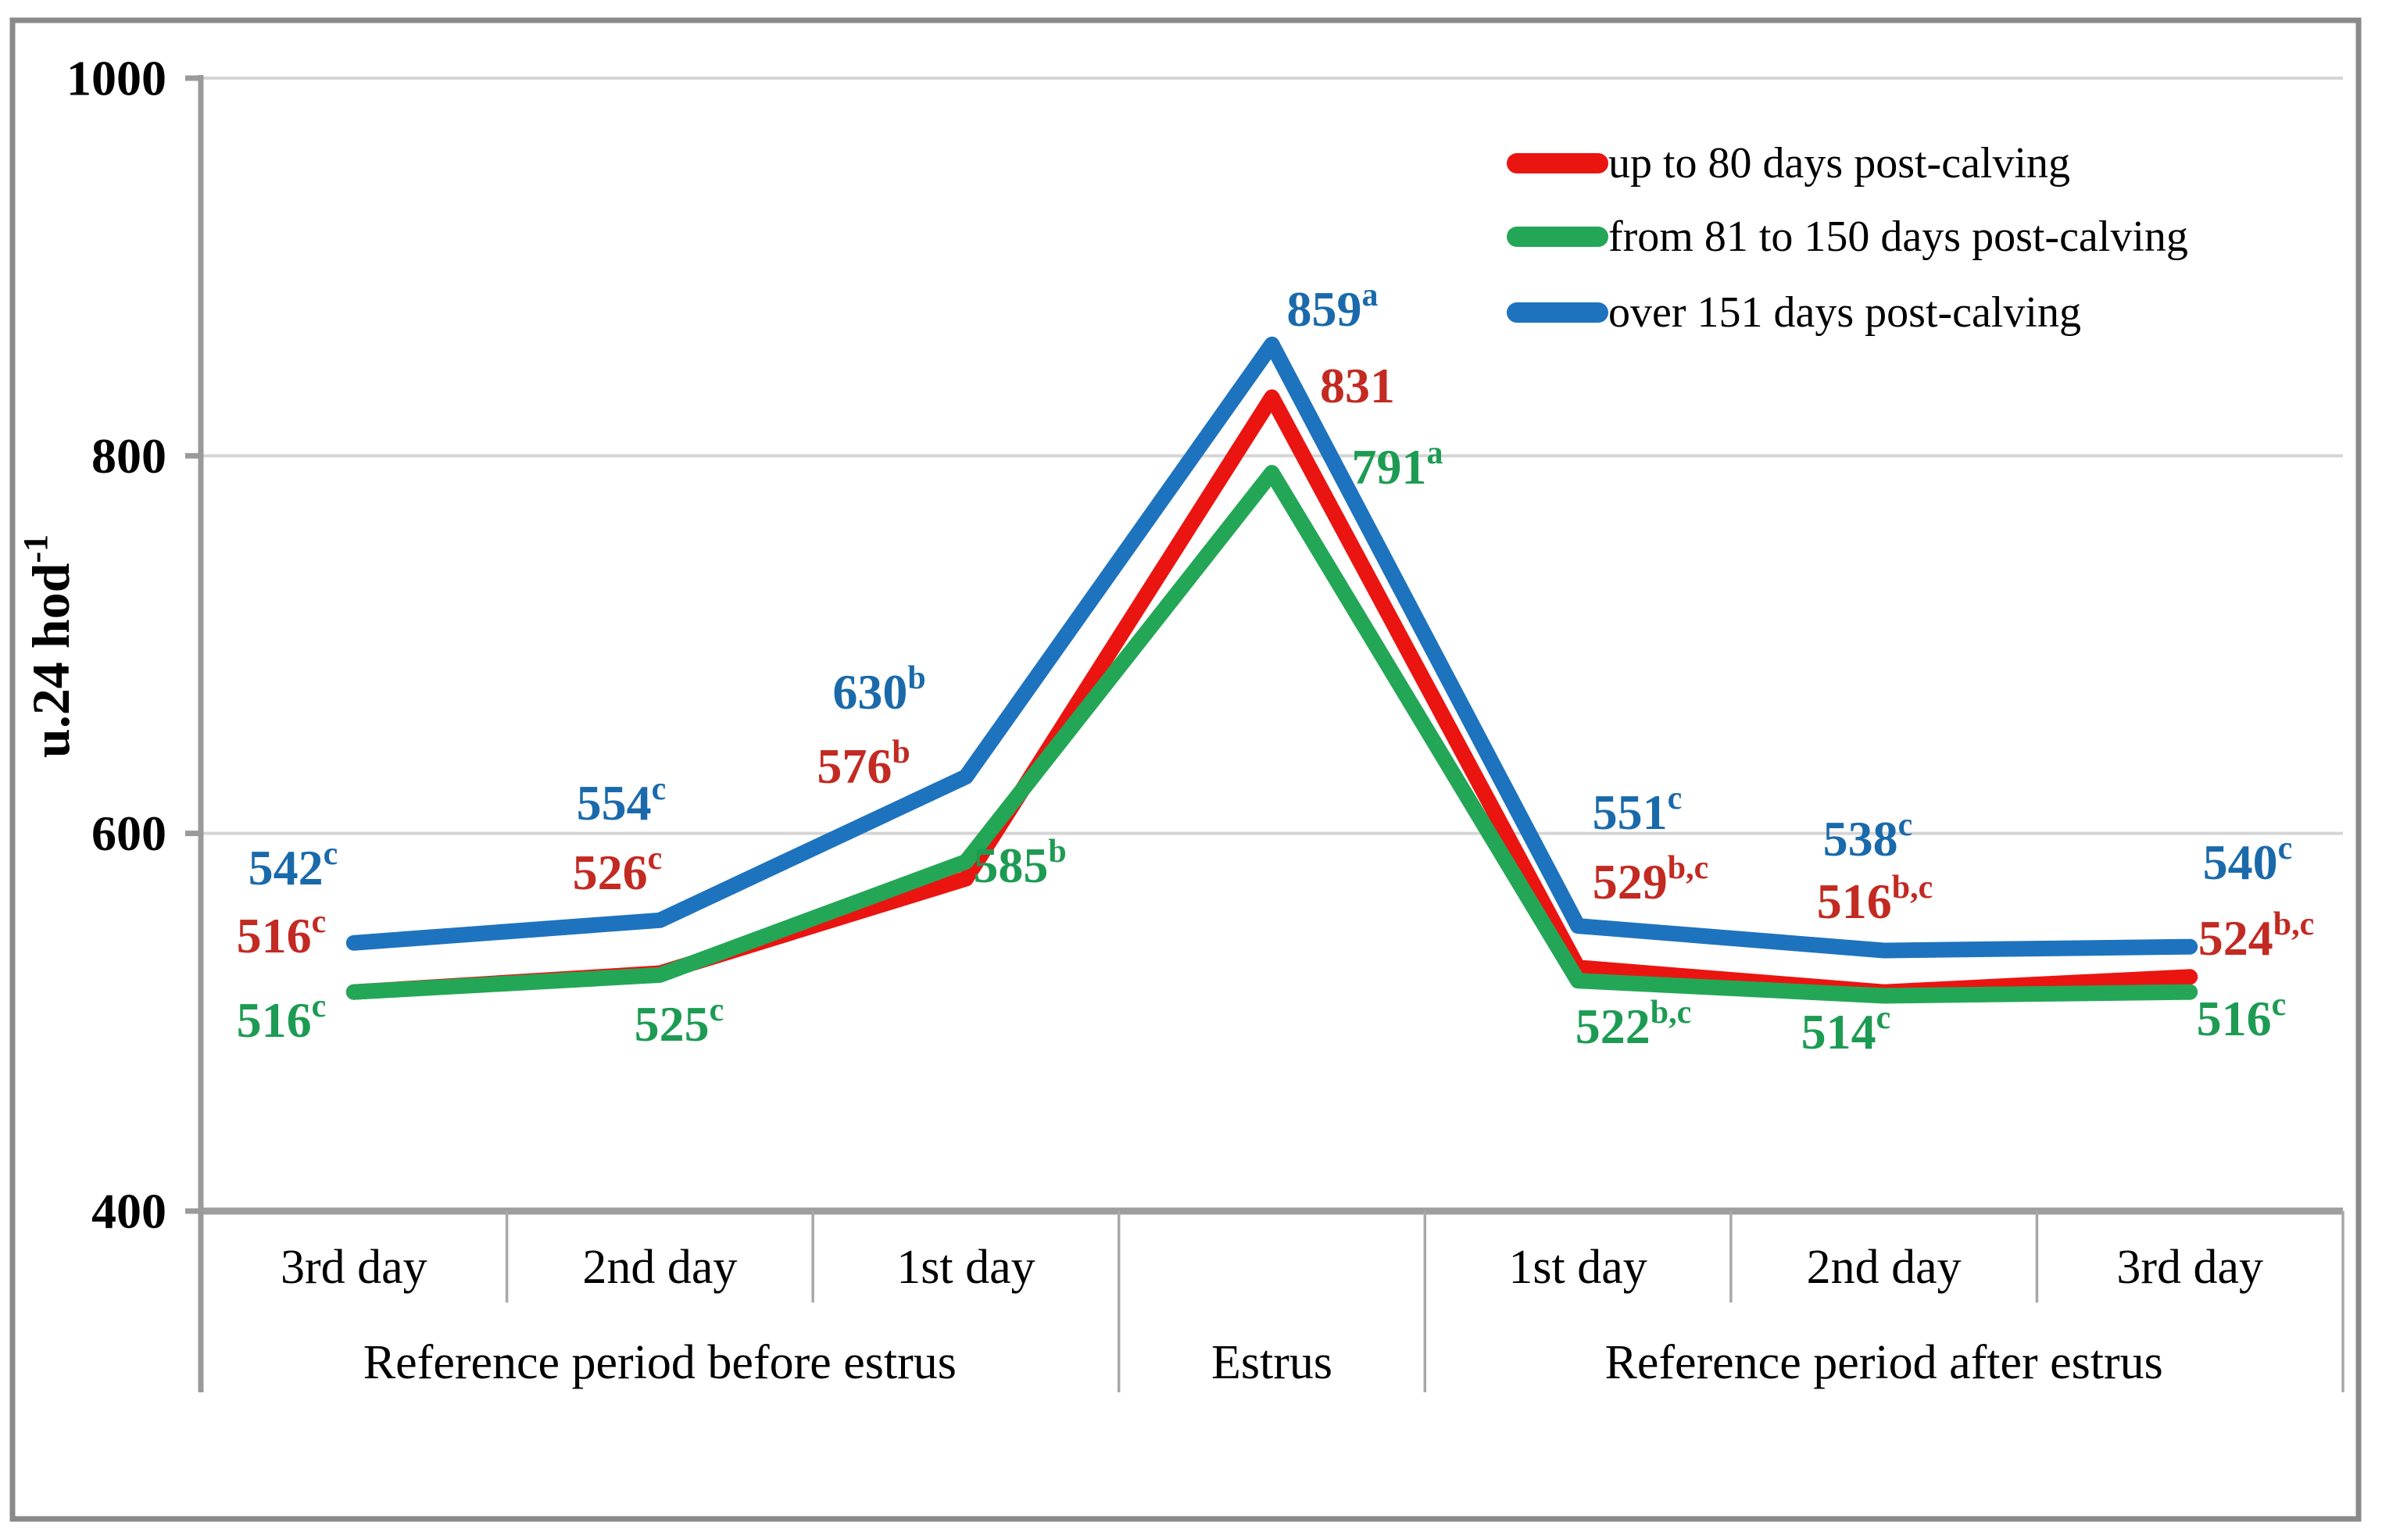 Image resolution: width=2382 pixels, height=1540 pixels. Describe the element at coordinates (879, 690) in the screenshot. I see `data-label: 630b` at that location.